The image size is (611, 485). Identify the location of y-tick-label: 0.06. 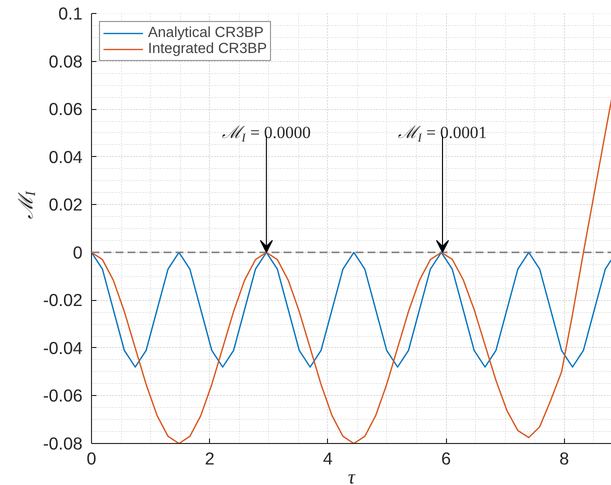
(65, 109).